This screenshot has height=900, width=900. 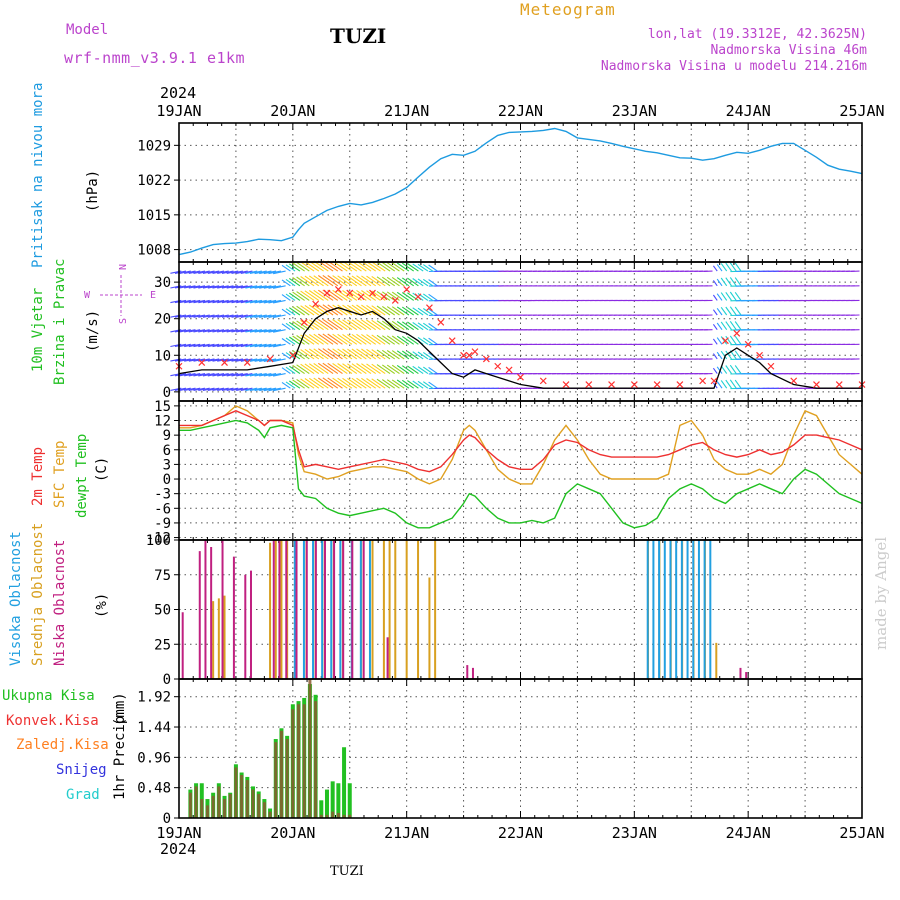 What do you see at coordinates (93, 191) in the screenshot?
I see `pressure-unit: (hPa)` at bounding box center [93, 191].